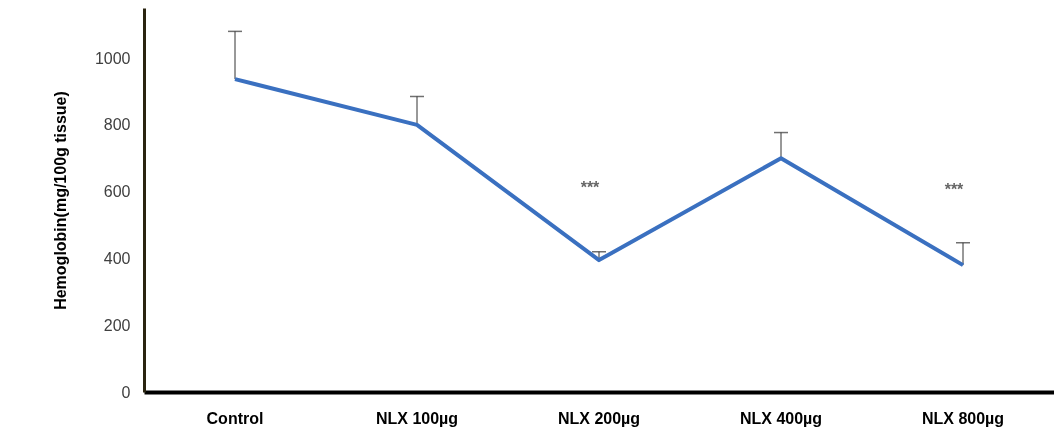 Image resolution: width=1055 pixels, height=442 pixels. What do you see at coordinates (599, 418) in the screenshot?
I see `x-tick-label: NLX 200µg` at bounding box center [599, 418].